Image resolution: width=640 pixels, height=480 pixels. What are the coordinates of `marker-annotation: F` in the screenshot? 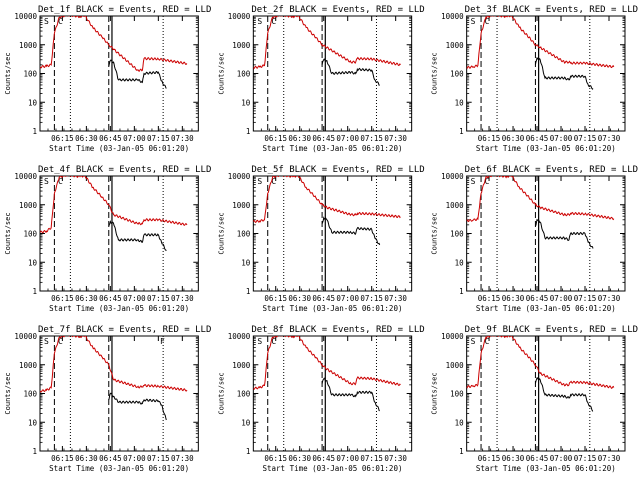 It's located at (162, 341).